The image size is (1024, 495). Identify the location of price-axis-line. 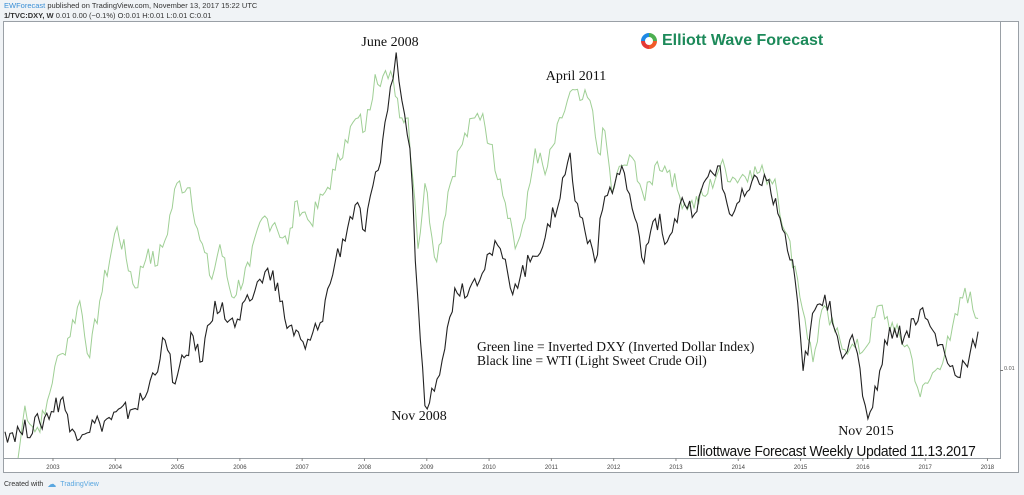
(1000, 240).